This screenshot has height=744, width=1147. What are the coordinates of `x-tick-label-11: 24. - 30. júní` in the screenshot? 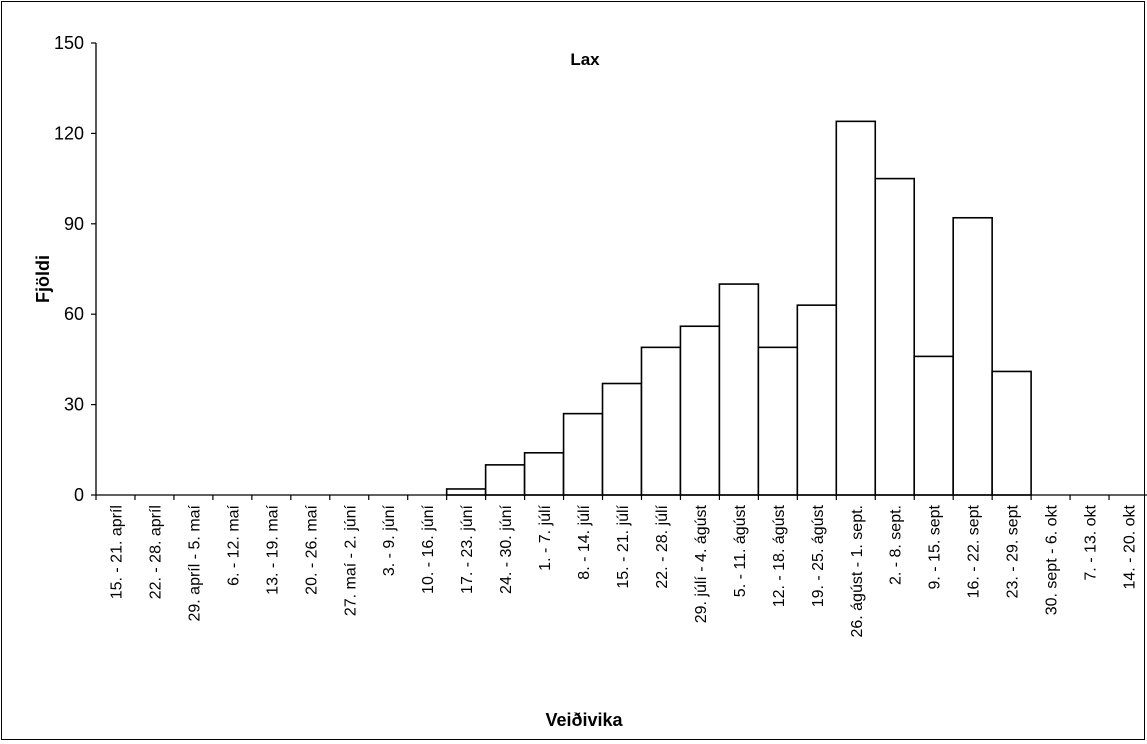 It's located at (506, 549).